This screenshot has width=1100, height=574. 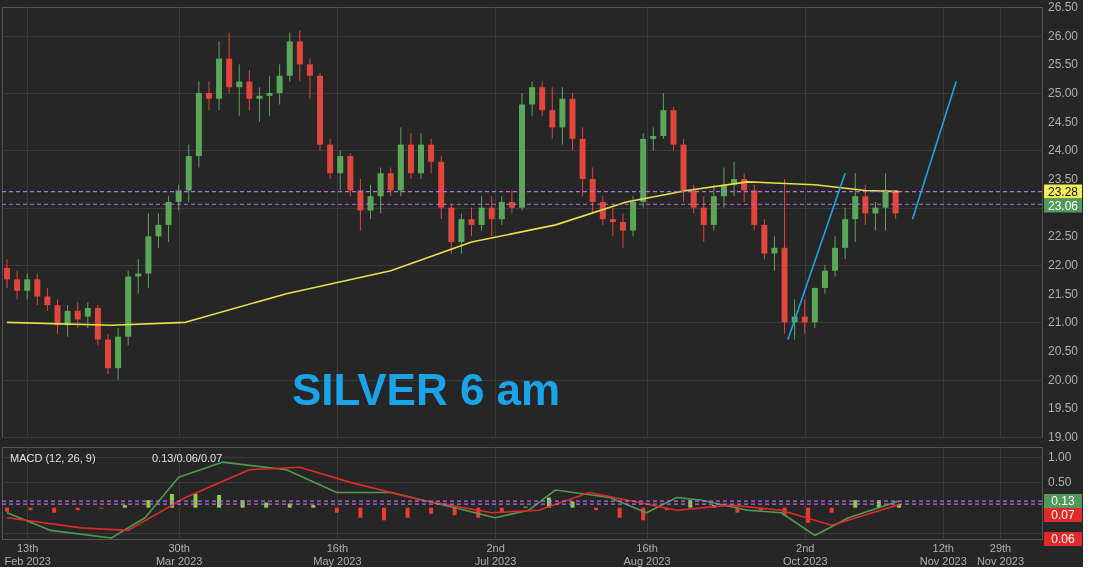 I want to click on y-tick-label: 19.00, so click(x=1063, y=437).